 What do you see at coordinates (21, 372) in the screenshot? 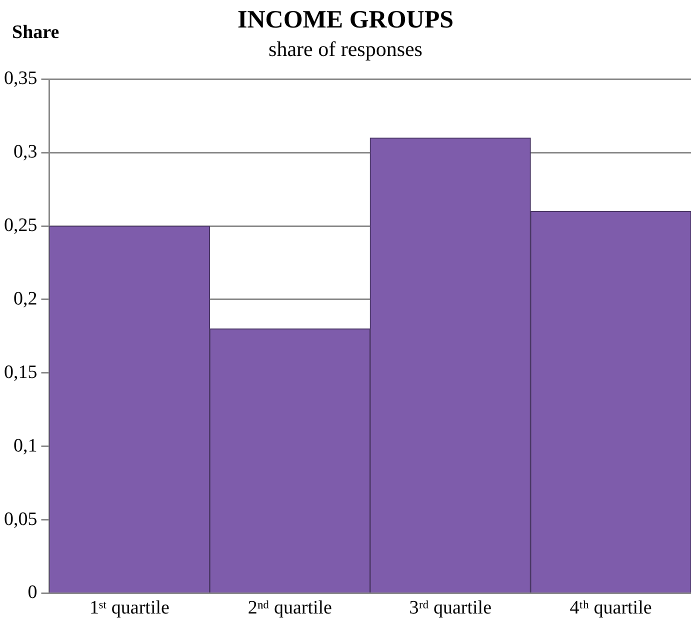
I see `y-tick-label: 0,15` at bounding box center [21, 372].